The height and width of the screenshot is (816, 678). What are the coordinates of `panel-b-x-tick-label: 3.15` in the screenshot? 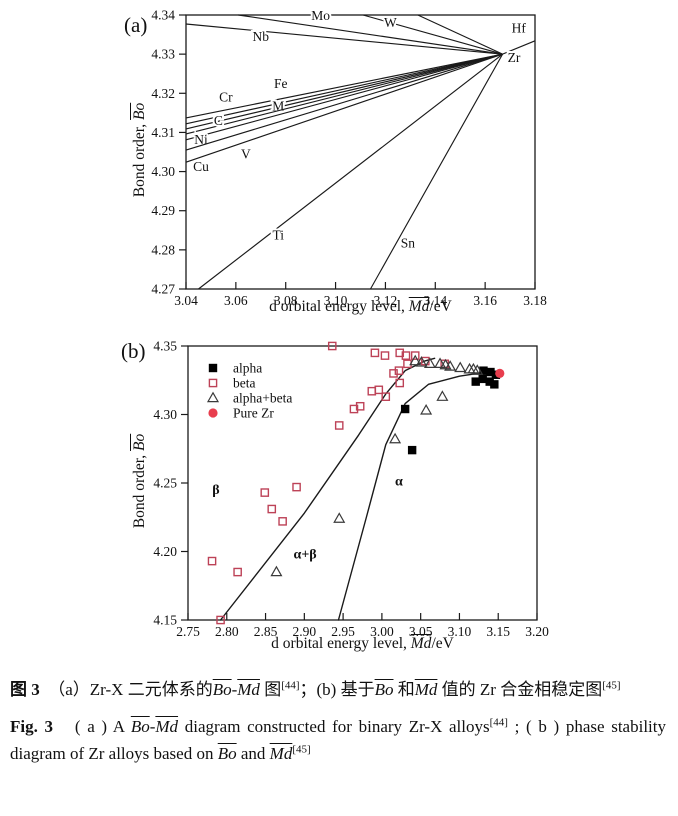 It's located at (498, 631).